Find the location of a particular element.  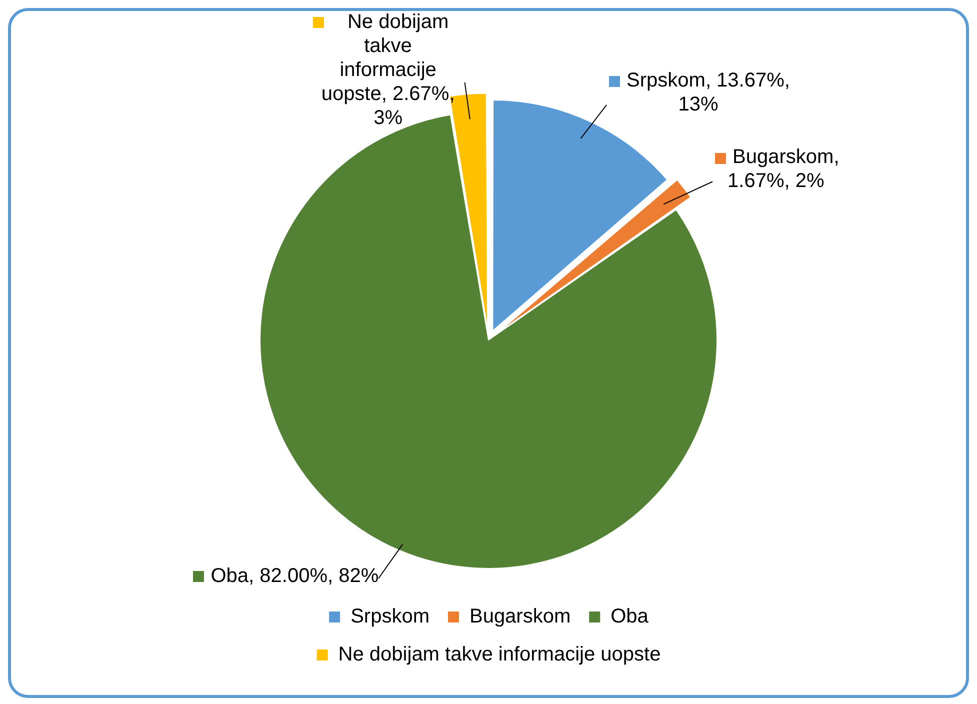

data-label: Ne dobijam takve informacije uopste, 2.67%, 3% is located at coordinates (388, 69).